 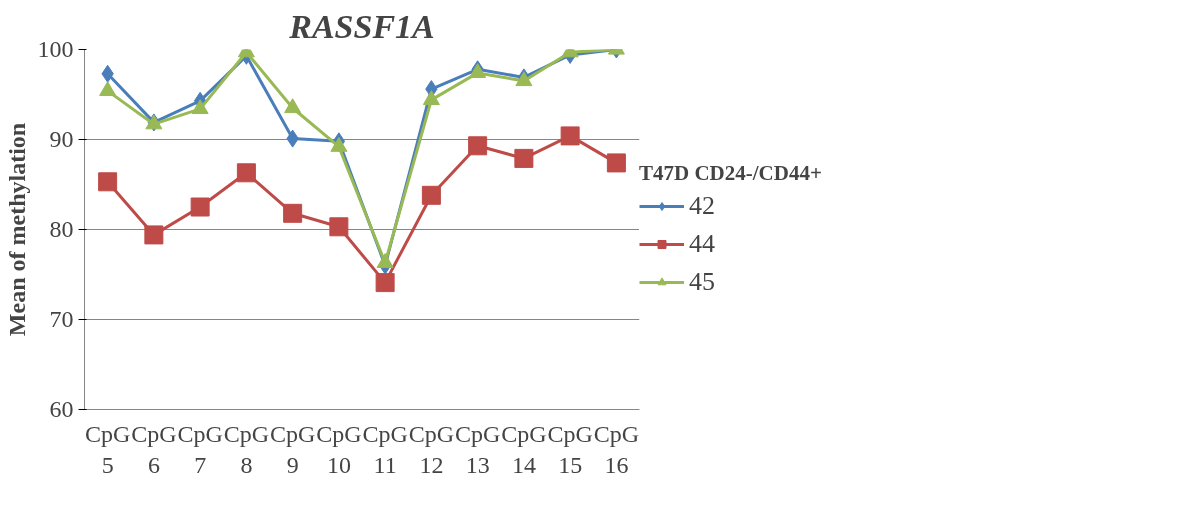 I want to click on x-tick-label: CpG 14, so click(x=524, y=449).